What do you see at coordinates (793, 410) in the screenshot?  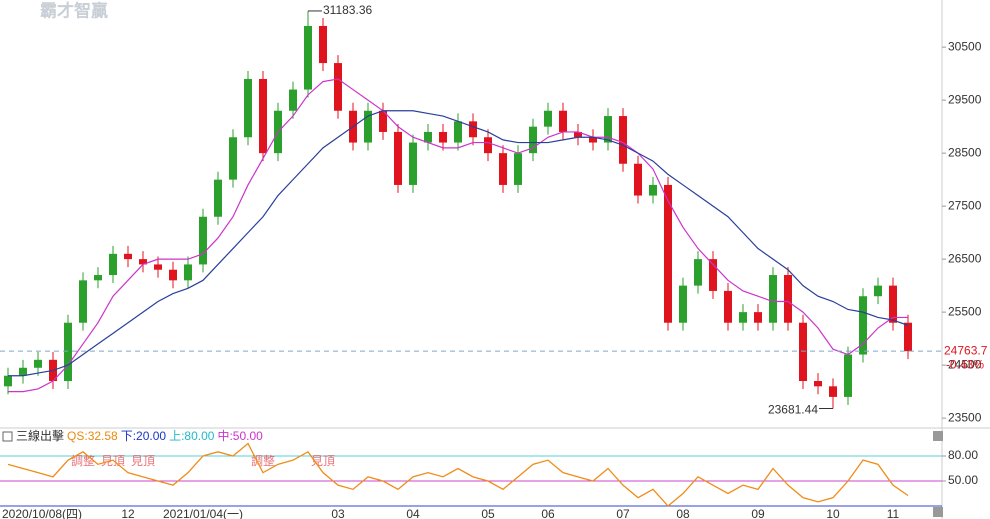 I see `low-label: 23681.44` at bounding box center [793, 410].